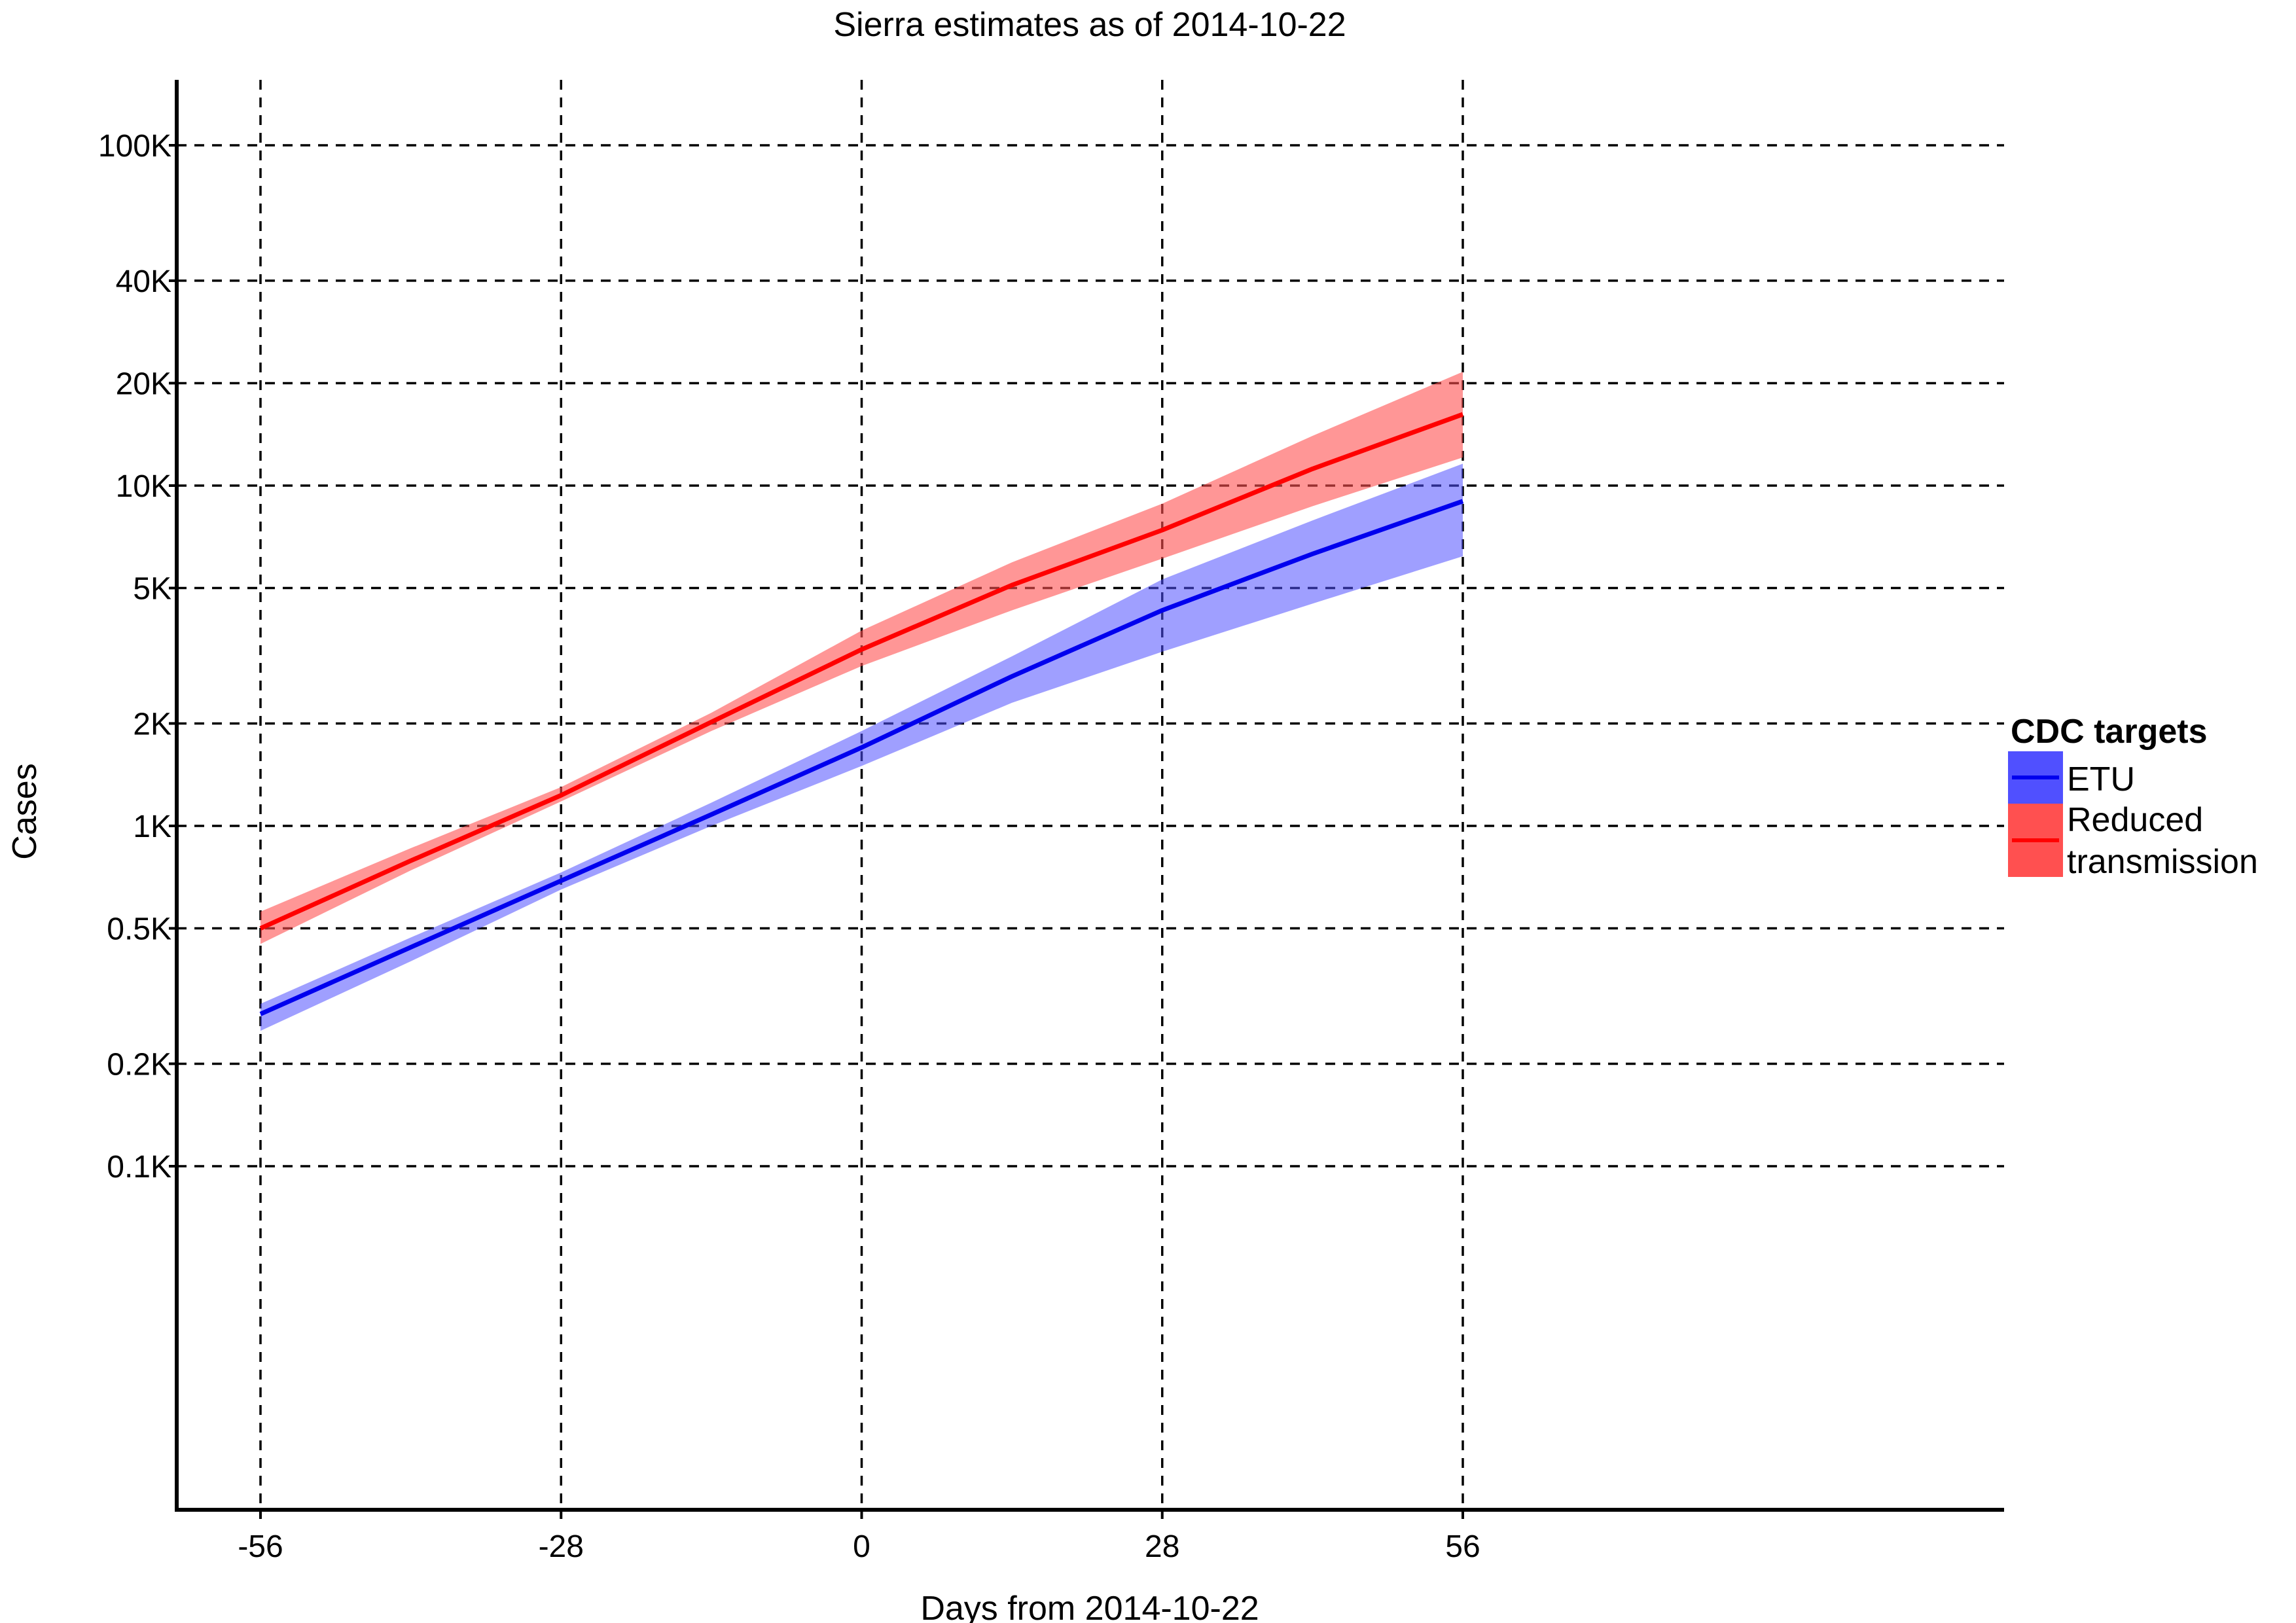 The width and height of the screenshot is (2296, 1623). What do you see at coordinates (2101, 779) in the screenshot?
I see `legend-label: ETU` at bounding box center [2101, 779].